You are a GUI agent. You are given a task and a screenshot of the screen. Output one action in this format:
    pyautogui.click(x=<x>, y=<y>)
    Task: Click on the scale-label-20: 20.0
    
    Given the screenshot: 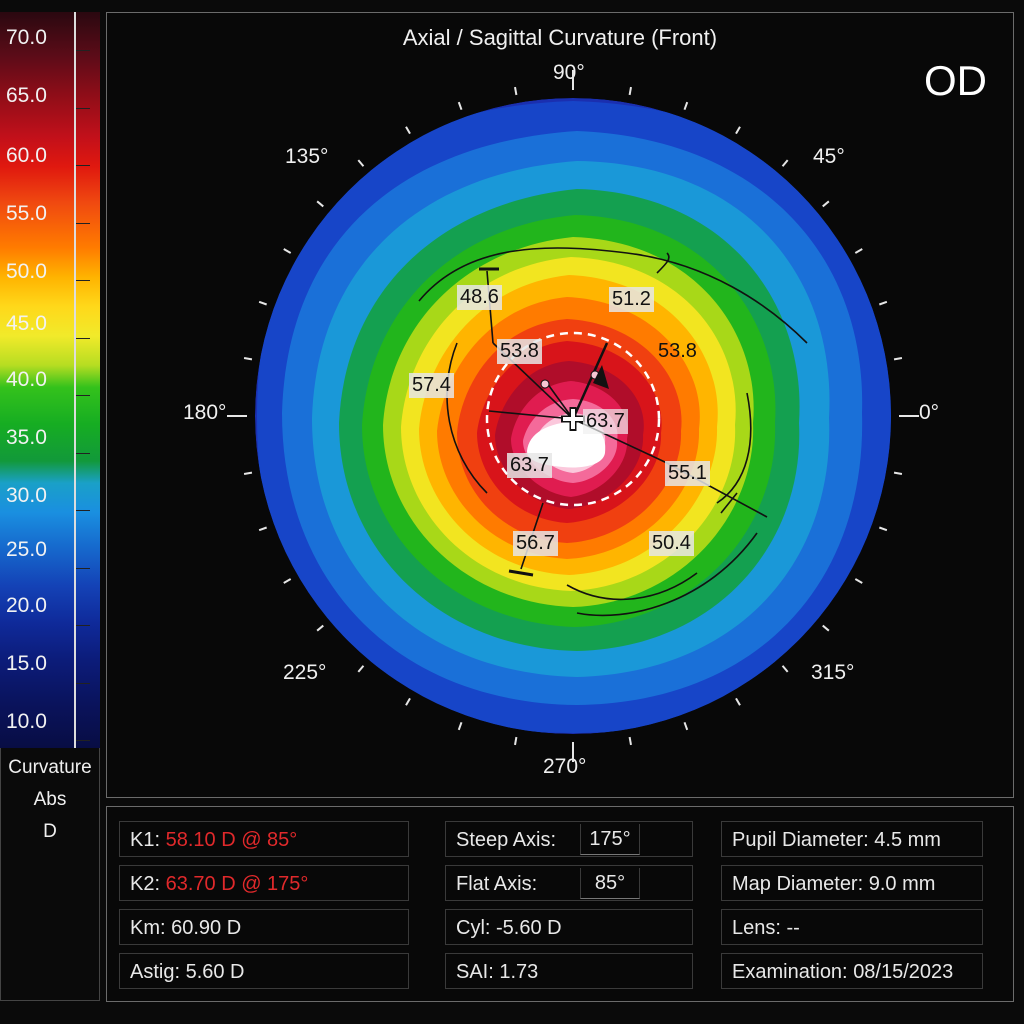 What is the action you would take?
    pyautogui.click(x=26, y=605)
    